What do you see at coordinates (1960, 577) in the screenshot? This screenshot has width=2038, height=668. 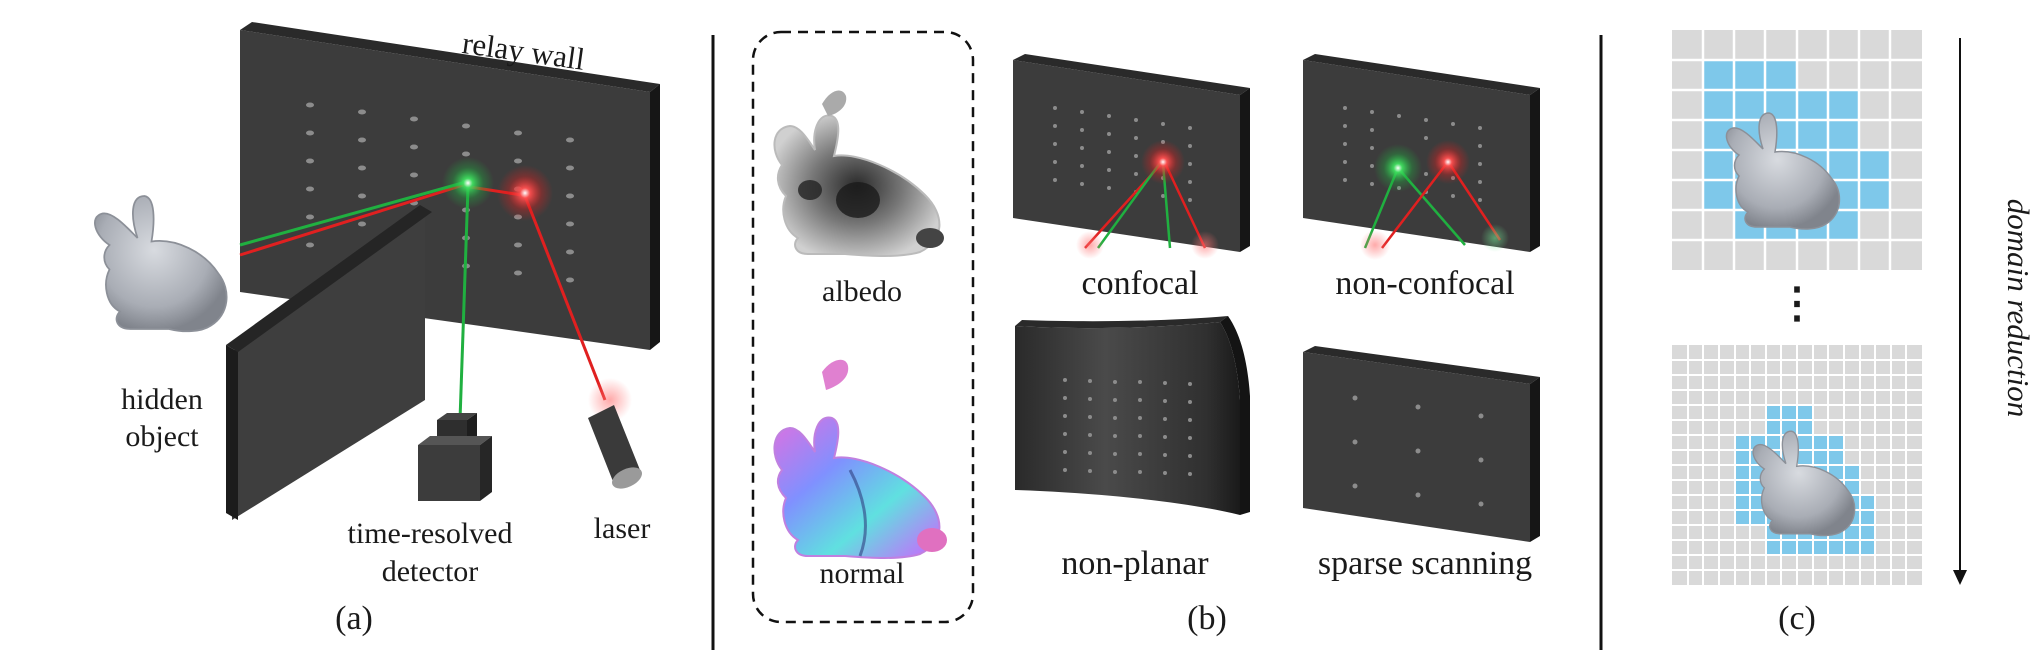 I see `arrow-head-icon` at bounding box center [1960, 577].